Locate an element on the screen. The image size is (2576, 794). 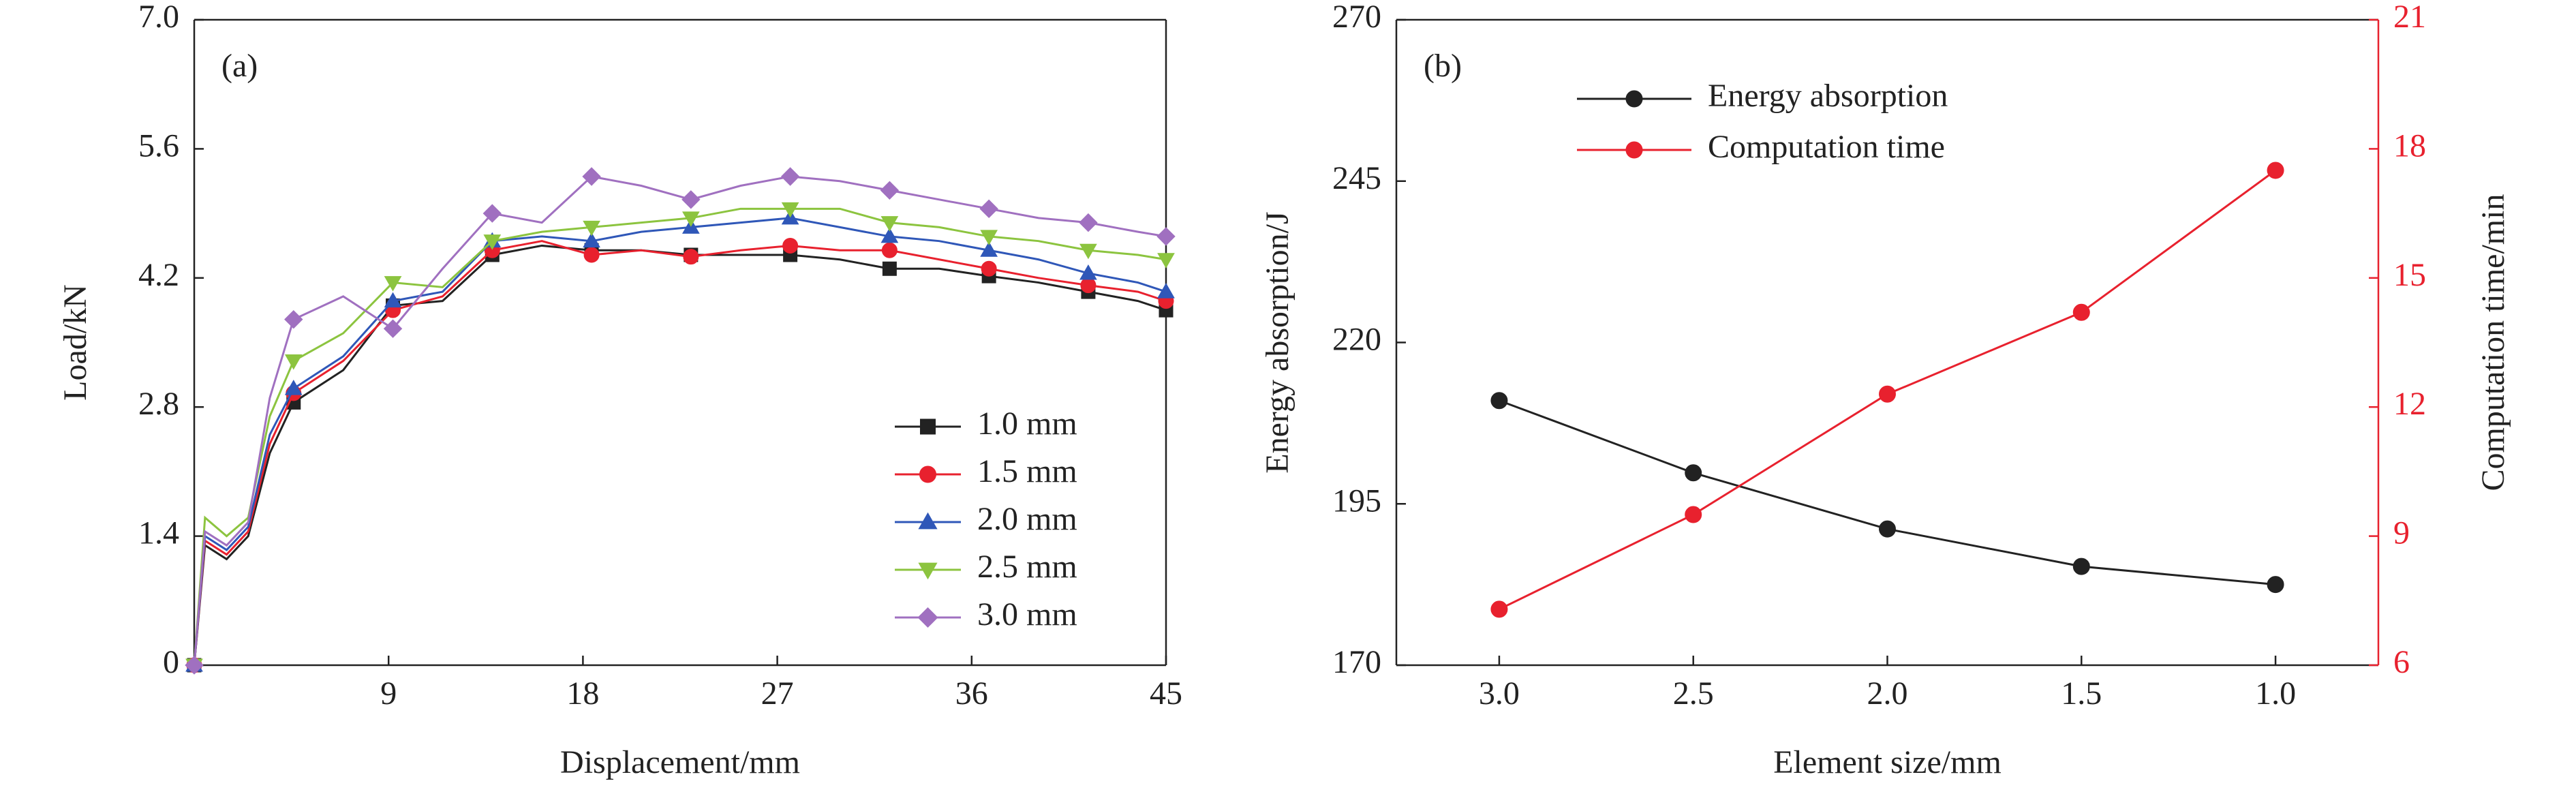
x-tick-label: 45 is located at coordinates (1166, 693).